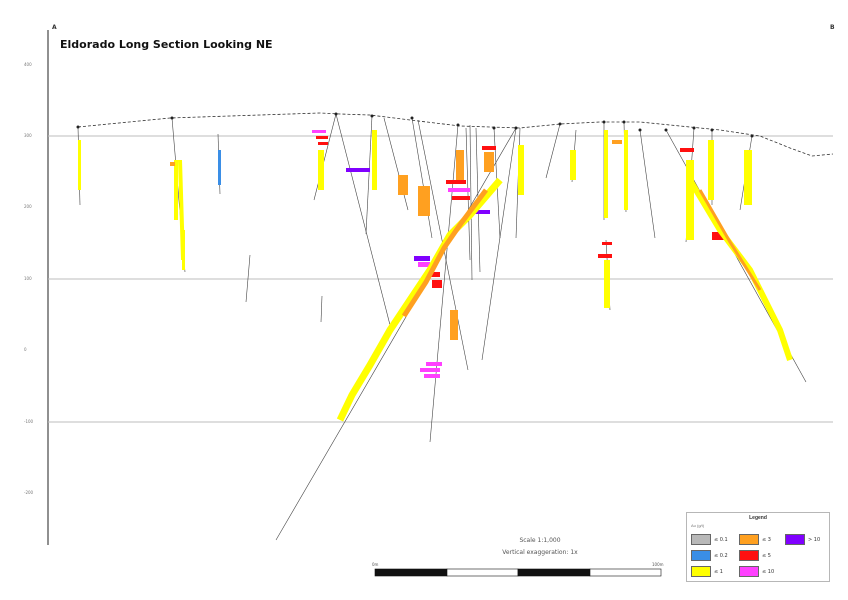 This screenshot has height=600, width=848. Describe the element at coordinates (718, 571) in the screenshot. I see `legend-label: ≤ 1` at that location.